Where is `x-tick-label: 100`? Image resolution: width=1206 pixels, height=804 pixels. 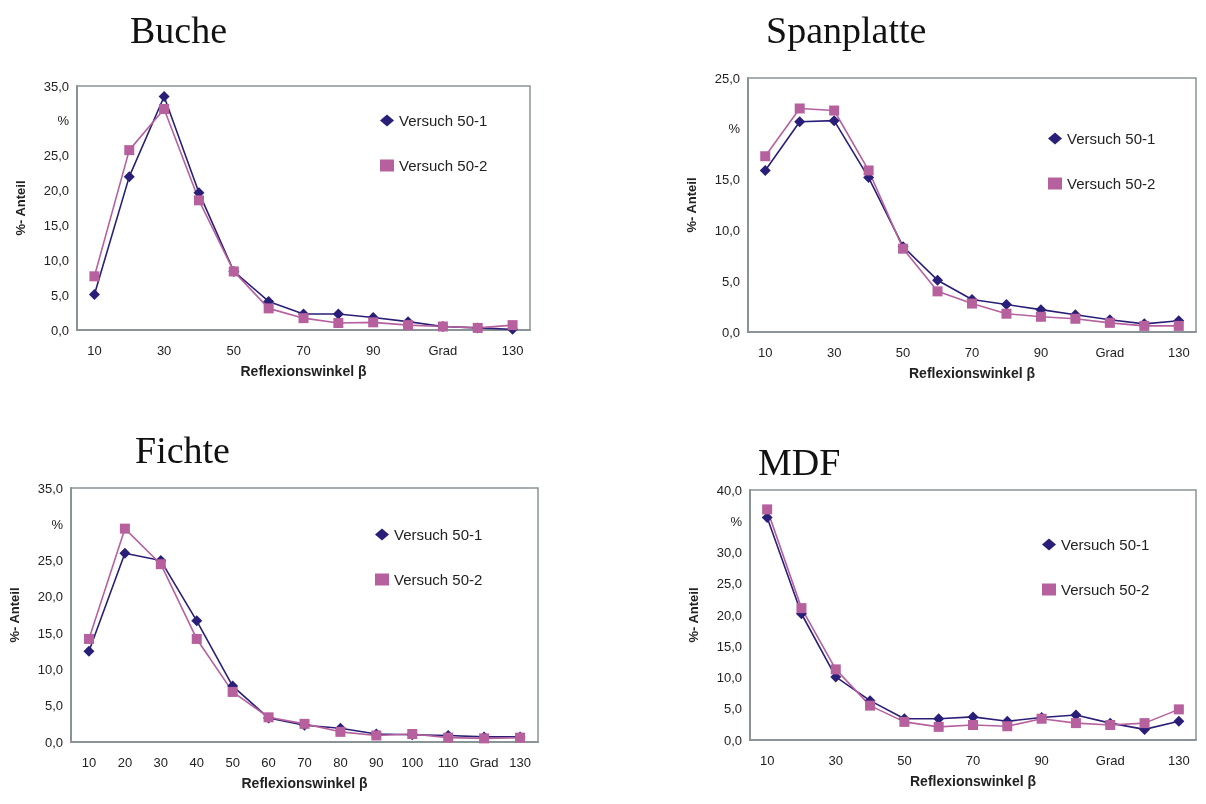
x-tick-label: 100 is located at coordinates (412, 762).